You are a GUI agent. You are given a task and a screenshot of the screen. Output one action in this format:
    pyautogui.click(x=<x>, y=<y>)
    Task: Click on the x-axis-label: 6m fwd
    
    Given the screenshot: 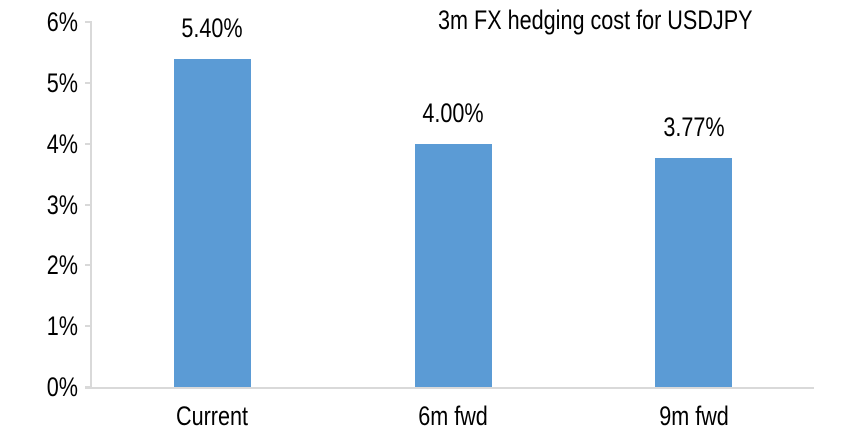 What is the action you would take?
    pyautogui.click(x=453, y=416)
    